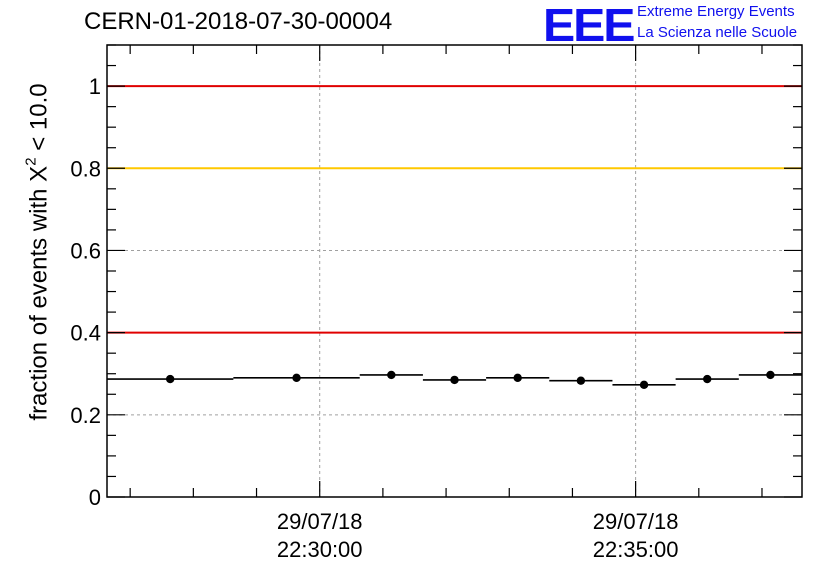  Describe the element at coordinates (85, 250) in the screenshot. I see `y-tick-label: 0.6` at that location.